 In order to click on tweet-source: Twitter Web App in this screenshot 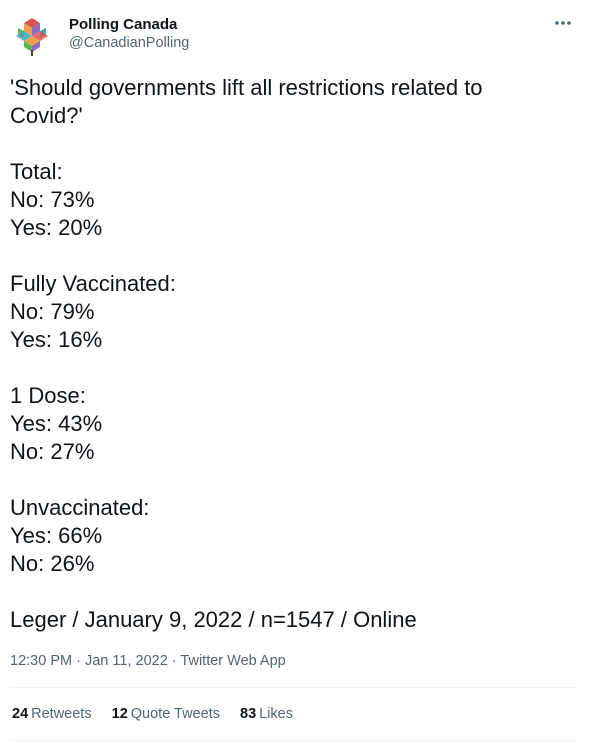, I will do `click(233, 661)`.